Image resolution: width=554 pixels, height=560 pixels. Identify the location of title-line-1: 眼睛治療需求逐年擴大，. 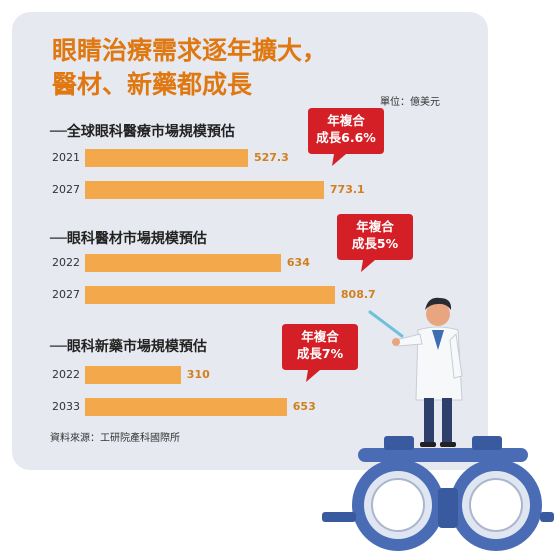
(190, 50).